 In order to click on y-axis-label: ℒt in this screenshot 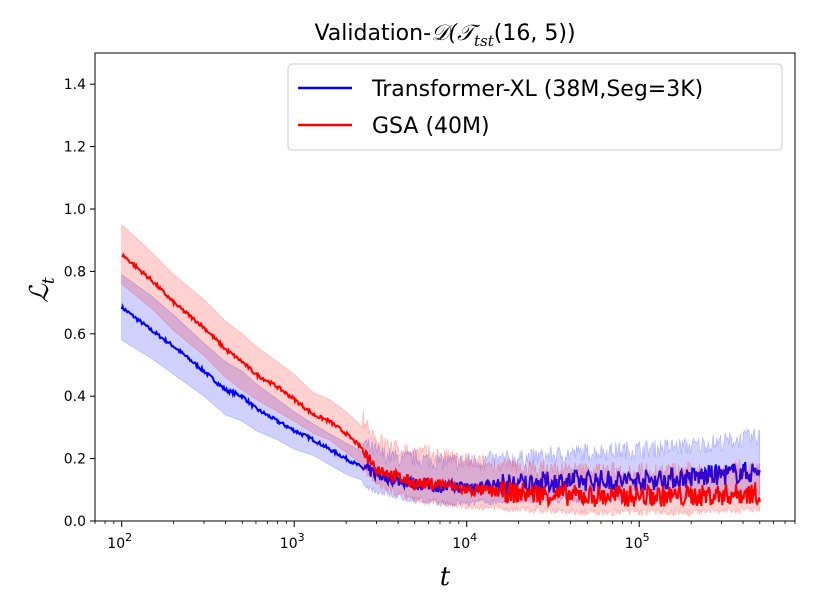, I will do `click(42, 290)`.